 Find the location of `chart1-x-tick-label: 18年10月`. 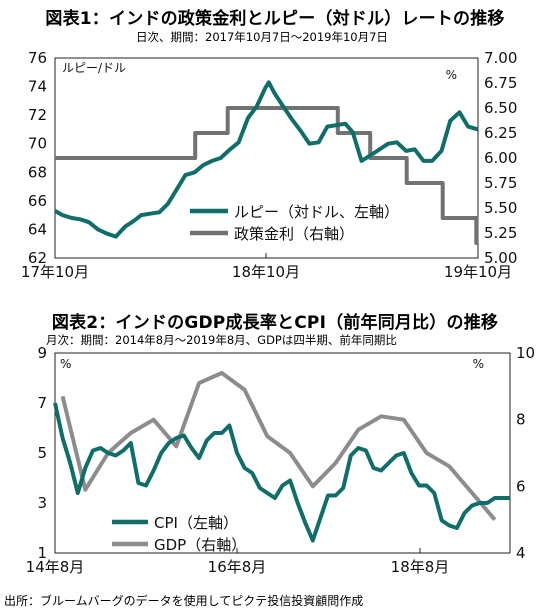

chart1-x-tick-label: 18年10月 is located at coordinates (266, 272).